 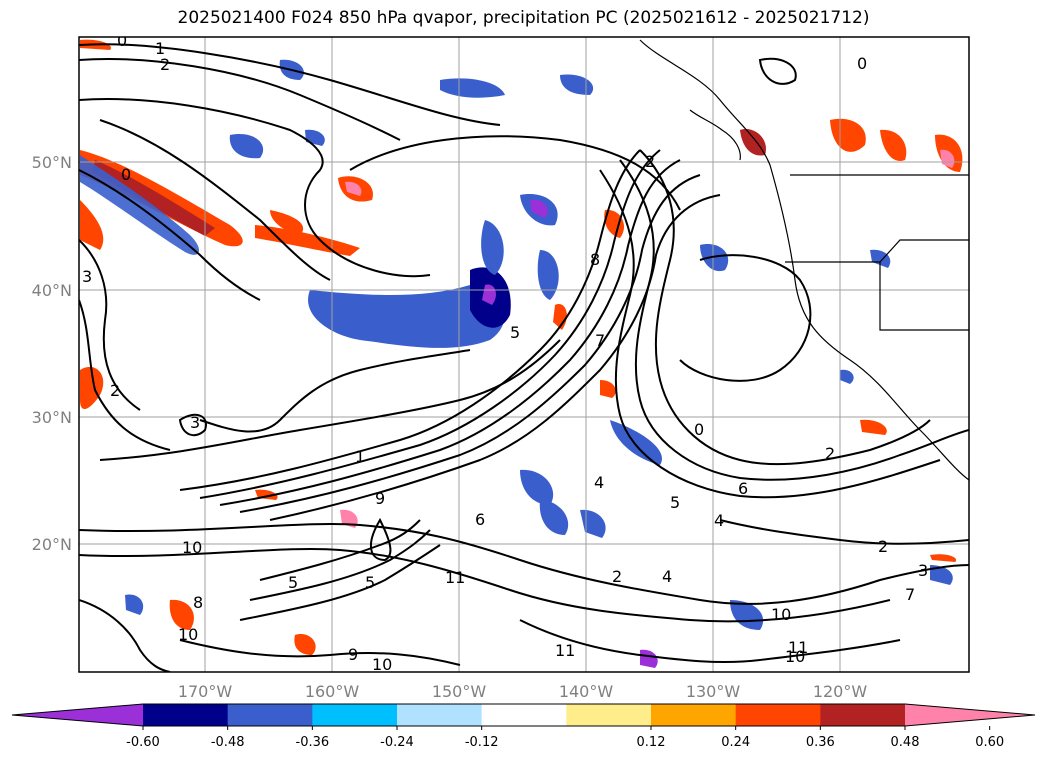 I want to click on lat-label: 50°N, so click(x=52, y=162).